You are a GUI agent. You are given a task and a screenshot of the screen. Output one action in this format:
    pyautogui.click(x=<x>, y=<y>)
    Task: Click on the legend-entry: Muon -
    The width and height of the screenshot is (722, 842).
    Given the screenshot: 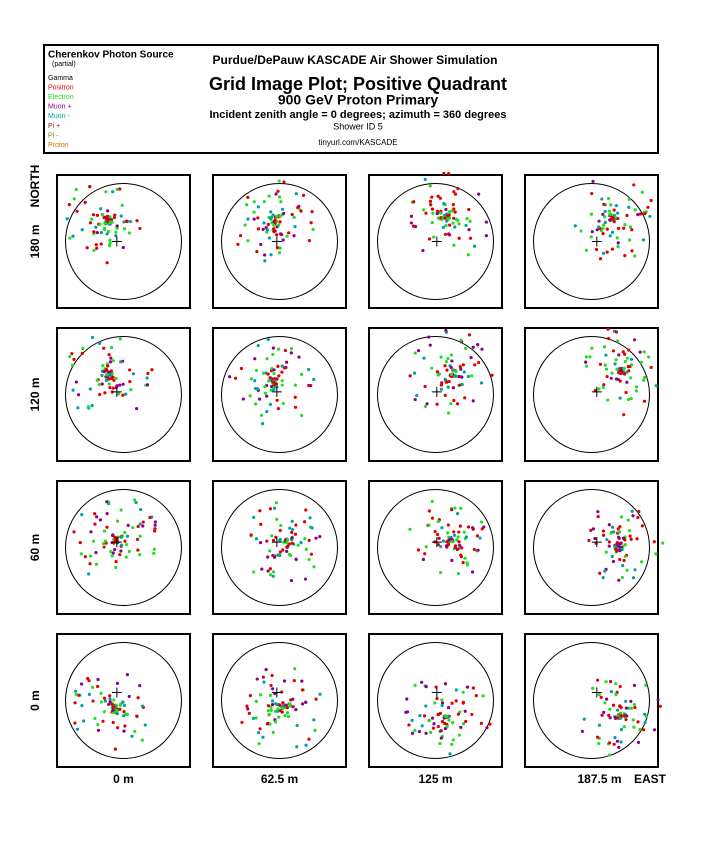 What is the action you would take?
    pyautogui.click(x=59, y=116)
    